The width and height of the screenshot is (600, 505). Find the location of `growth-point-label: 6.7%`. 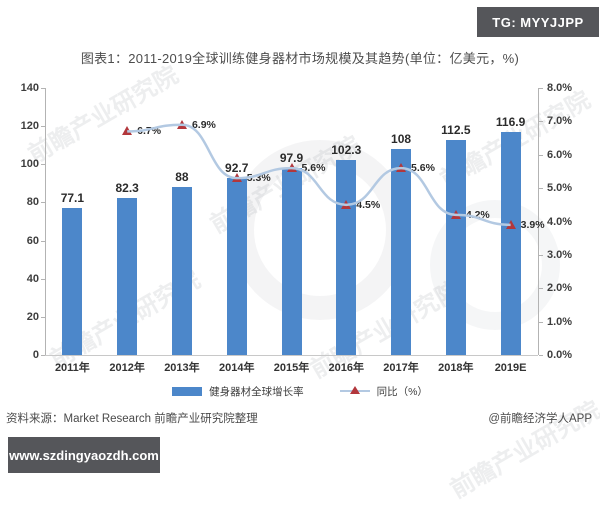

growth-point-label: 6.7% is located at coordinates (149, 131).